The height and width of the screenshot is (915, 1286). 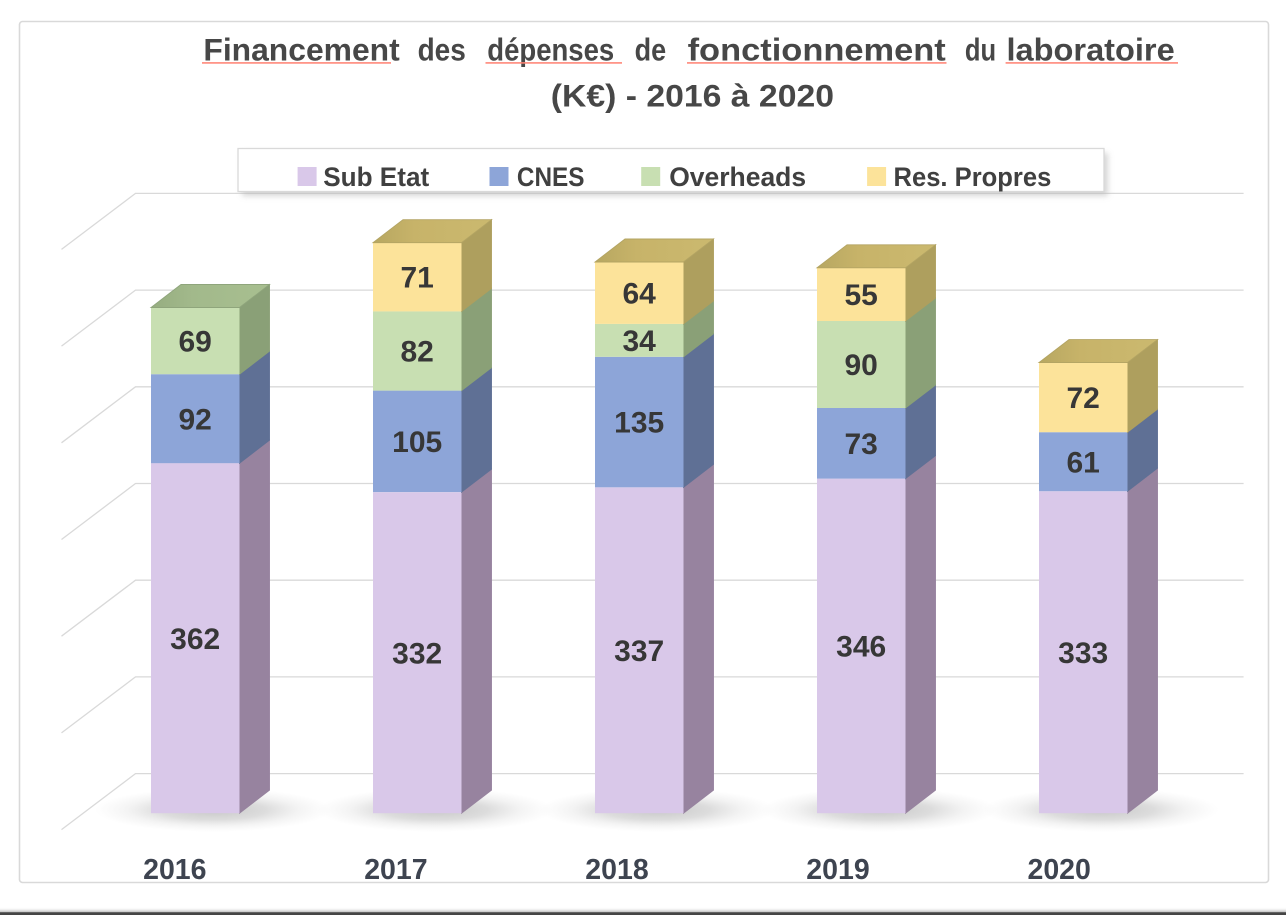 What do you see at coordinates (639, 423) in the screenshot?
I see `svg-text: 135` at bounding box center [639, 423].